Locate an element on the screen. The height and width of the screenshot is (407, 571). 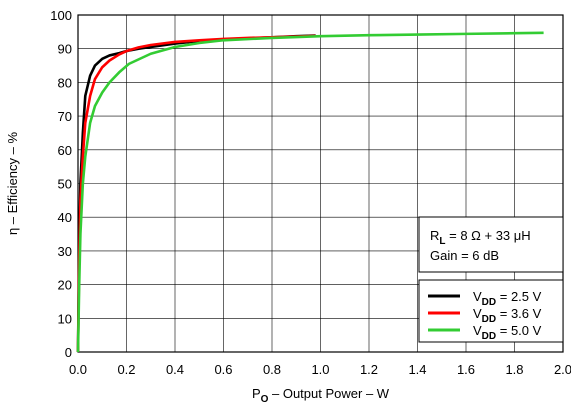
load-condition-rest: = 8 Ω + 33 μH is located at coordinates (488, 235).